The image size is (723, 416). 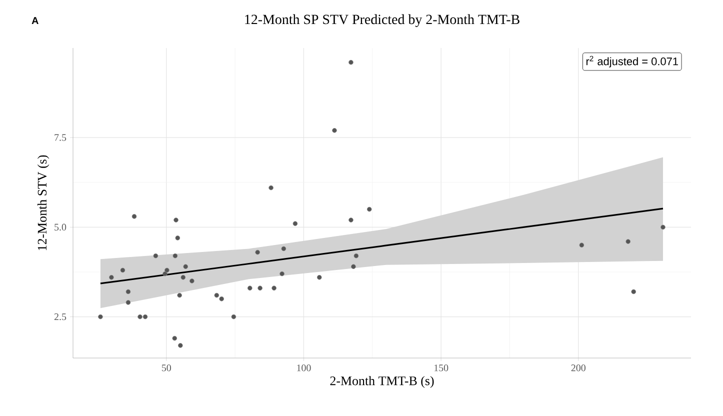 What do you see at coordinates (382, 21) in the screenshot?
I see `chart-title: 12-Month SP STV Predicted by 2-Month TMT-B` at bounding box center [382, 21].